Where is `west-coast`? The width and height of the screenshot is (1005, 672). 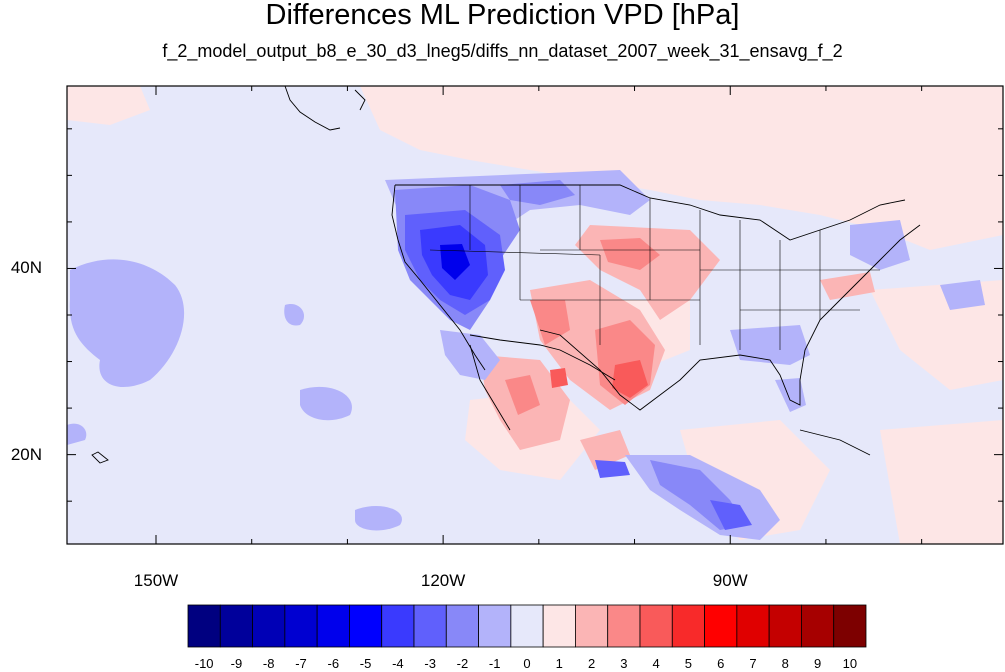 west-coast is located at coordinates (438, 277).